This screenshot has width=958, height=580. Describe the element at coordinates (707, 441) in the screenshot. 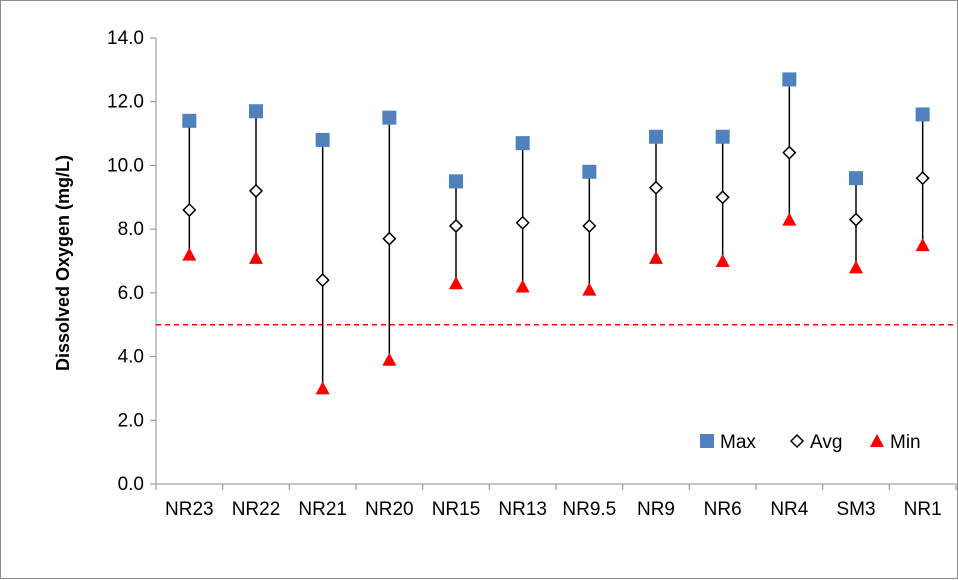

I see `legend-marker-max` at that location.